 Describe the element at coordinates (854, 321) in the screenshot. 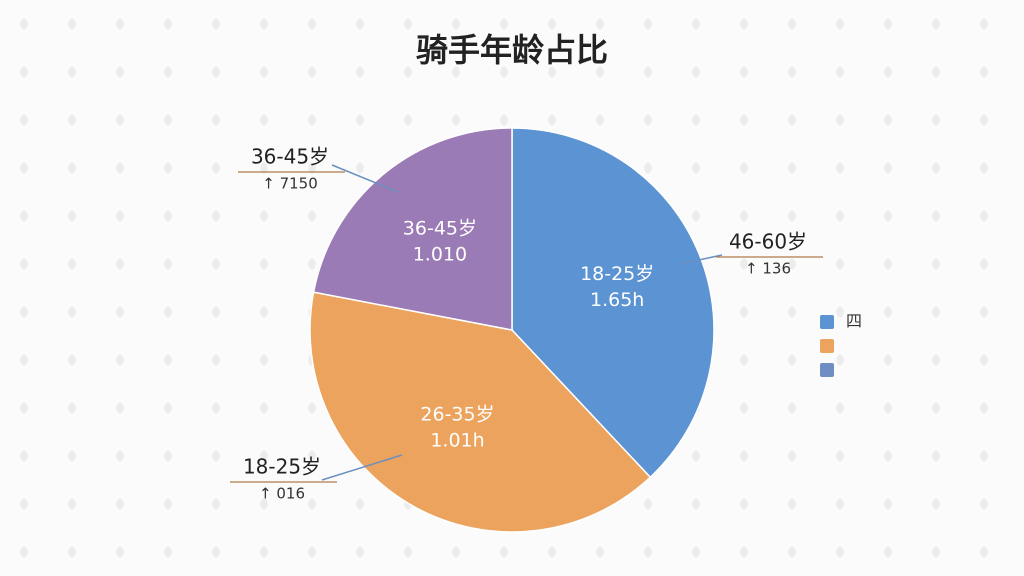

I see `legend-label: 四` at that location.